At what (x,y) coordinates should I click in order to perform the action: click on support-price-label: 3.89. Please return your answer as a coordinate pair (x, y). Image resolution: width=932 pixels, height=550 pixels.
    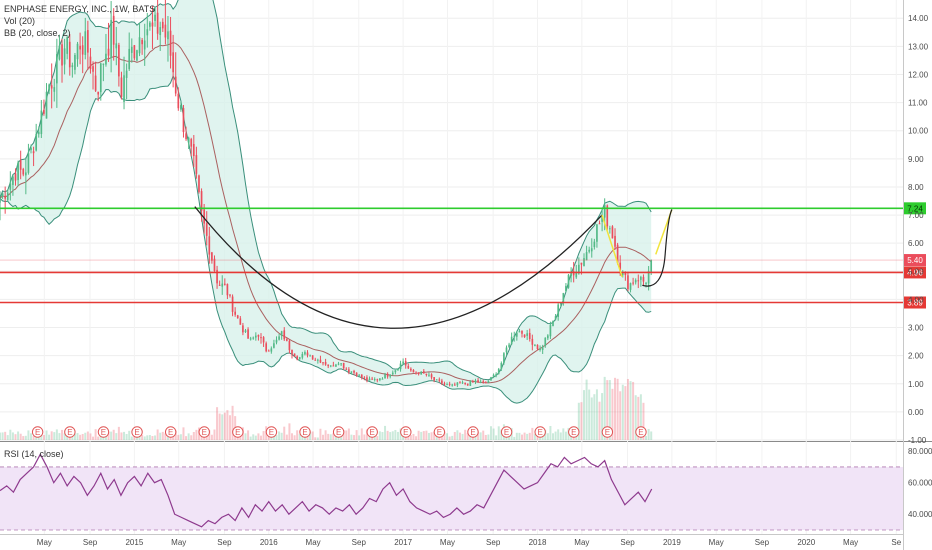
    Looking at the image, I should click on (915, 303).